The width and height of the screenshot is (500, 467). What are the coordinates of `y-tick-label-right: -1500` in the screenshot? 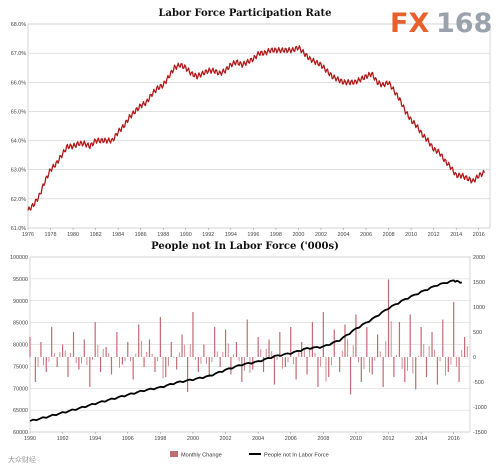 It's located at (480, 433).